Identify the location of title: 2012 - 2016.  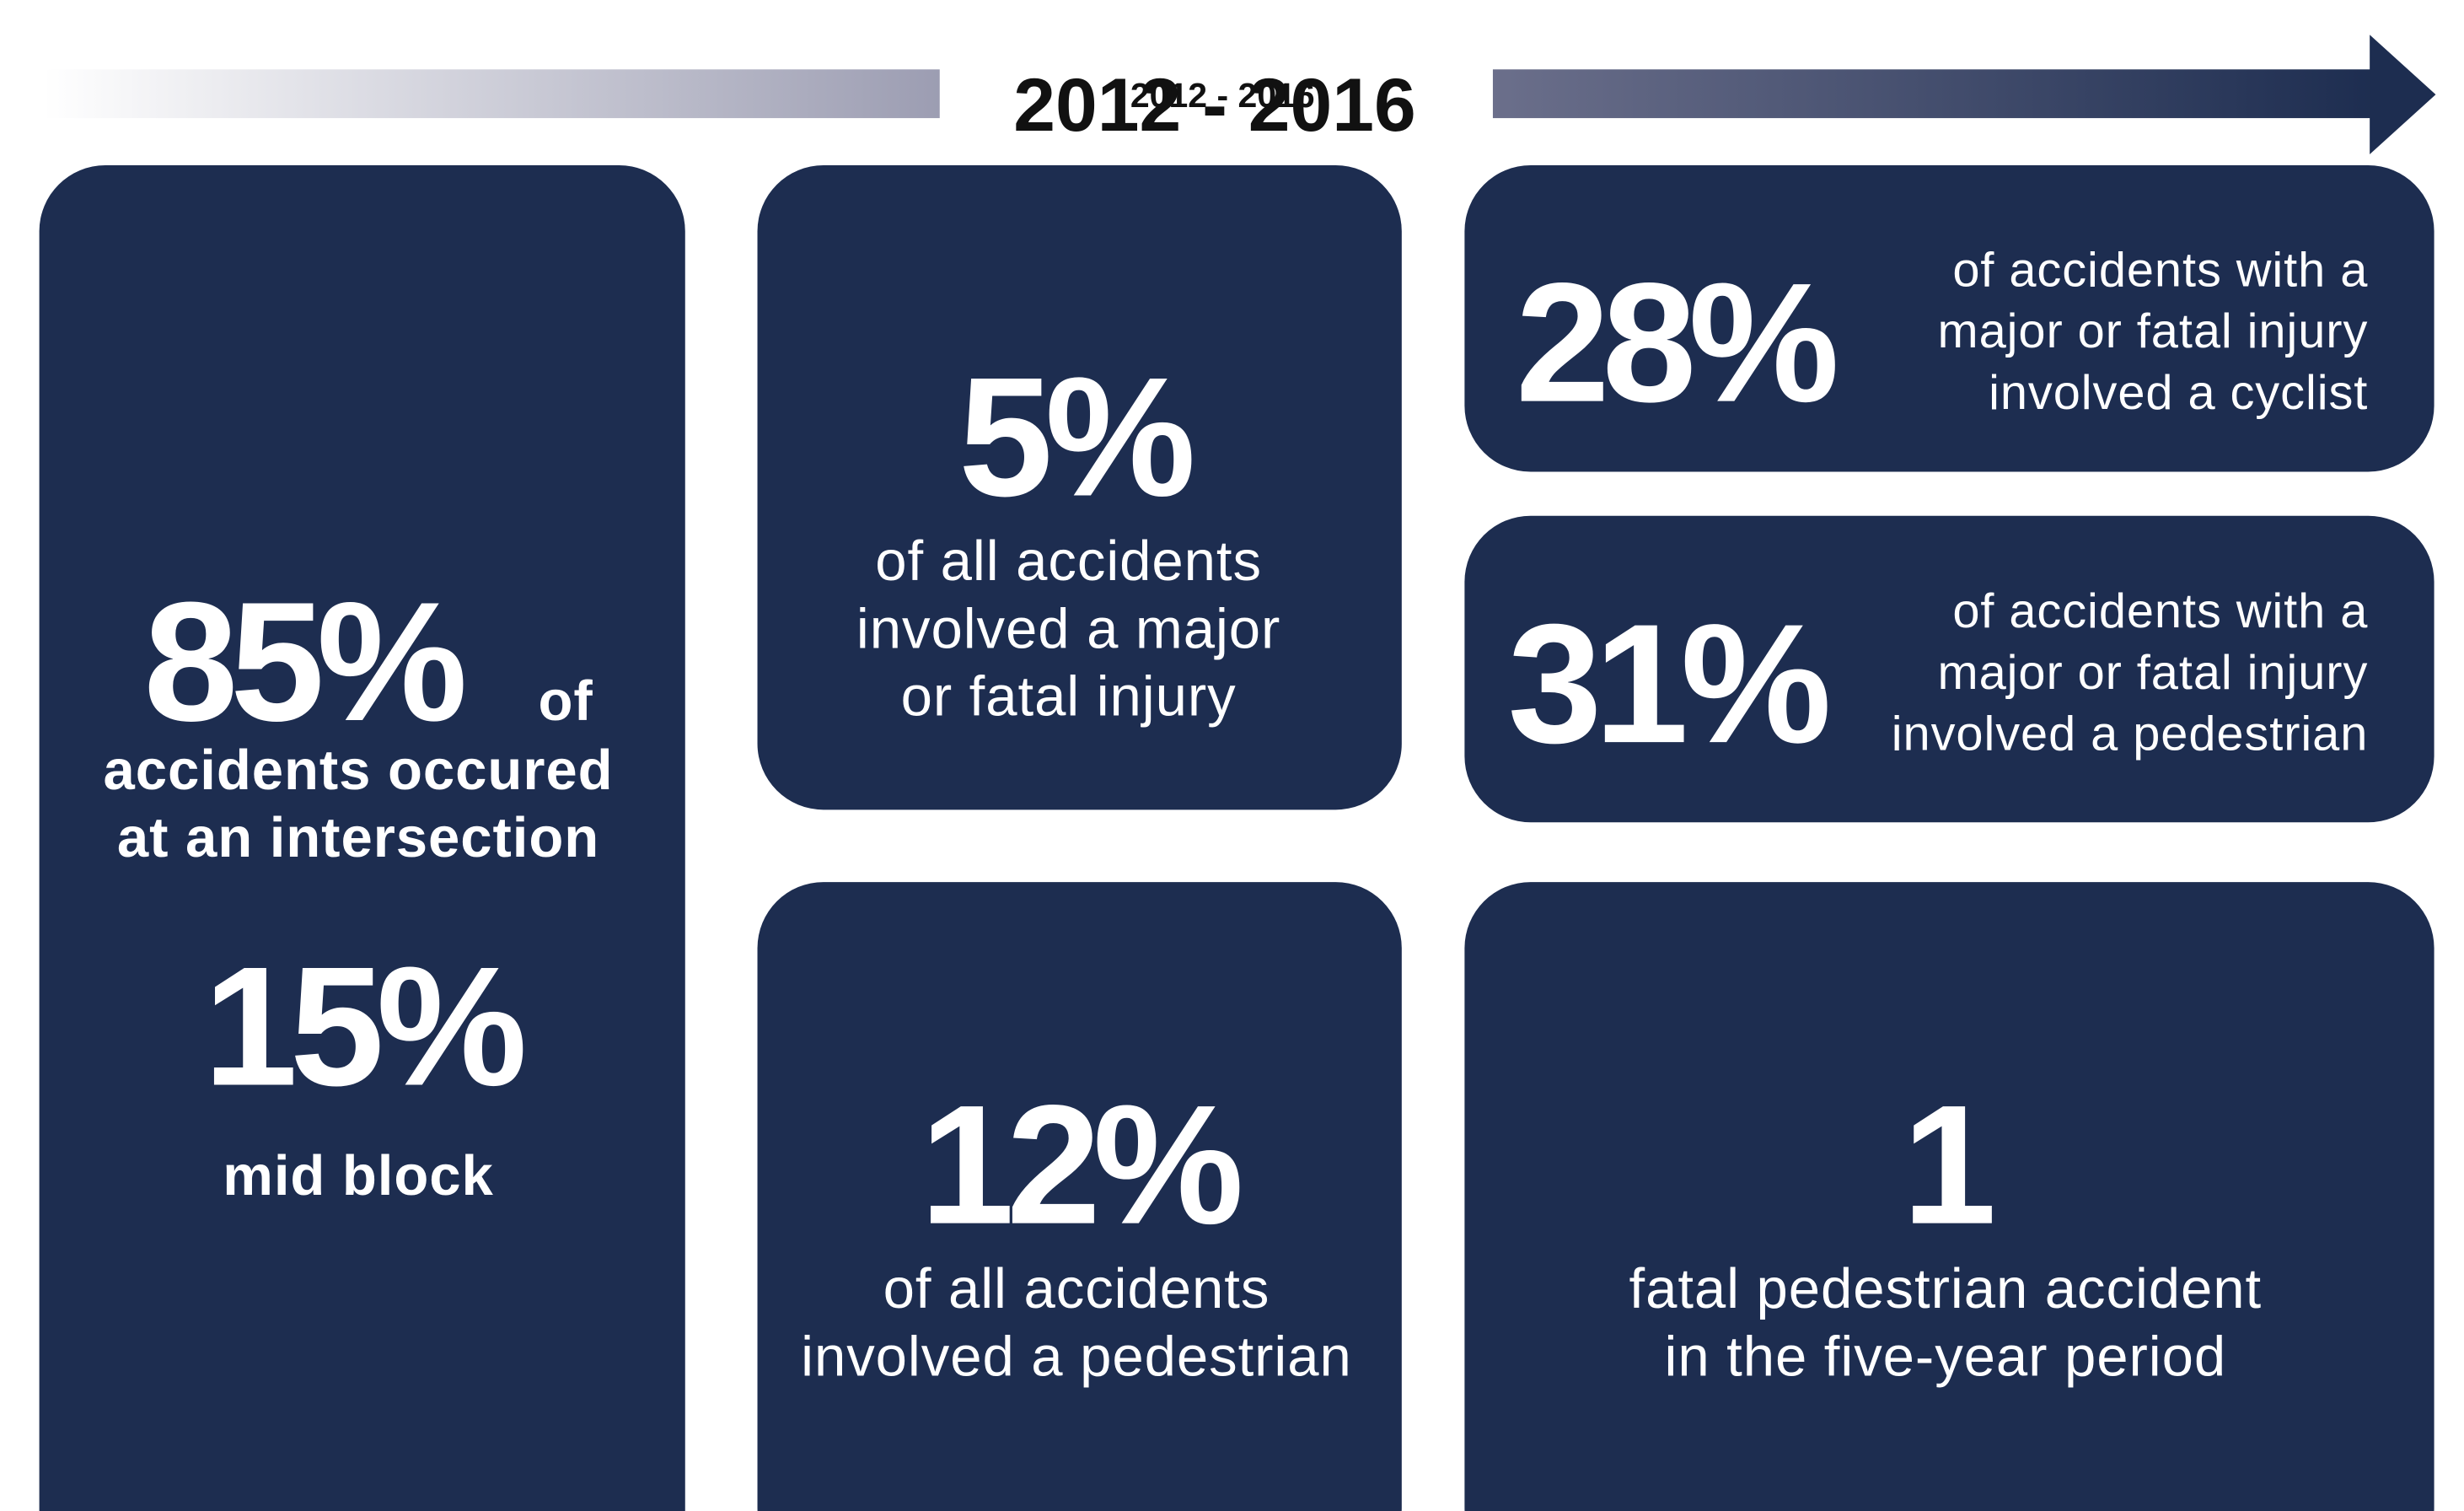
(1214, 104).